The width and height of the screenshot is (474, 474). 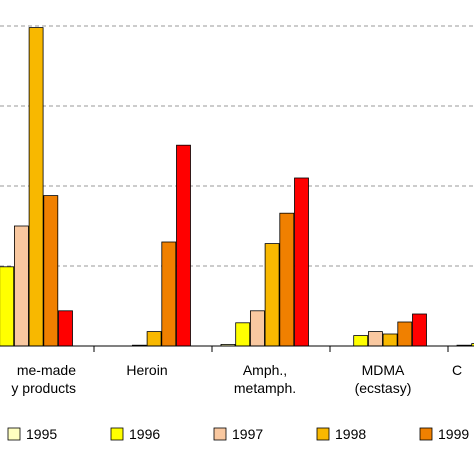 I want to click on legend-label: 1997, so click(x=247, y=434).